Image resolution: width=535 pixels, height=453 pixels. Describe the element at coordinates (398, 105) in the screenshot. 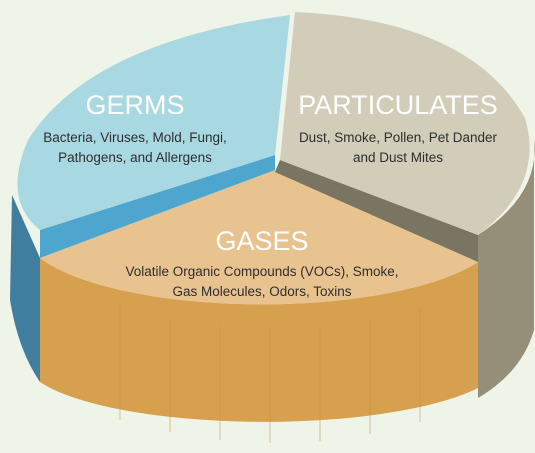

I see `slice-title: PARTICULATES` at that location.